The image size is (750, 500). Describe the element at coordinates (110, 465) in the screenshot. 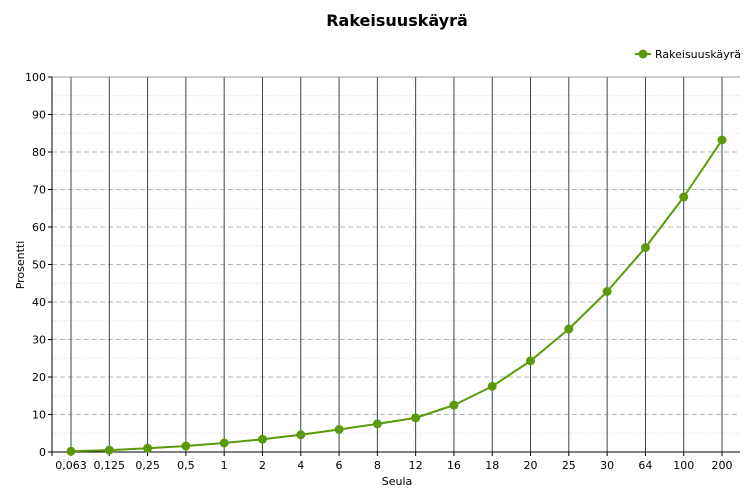

I see `x-tick-label: 0,125` at that location.